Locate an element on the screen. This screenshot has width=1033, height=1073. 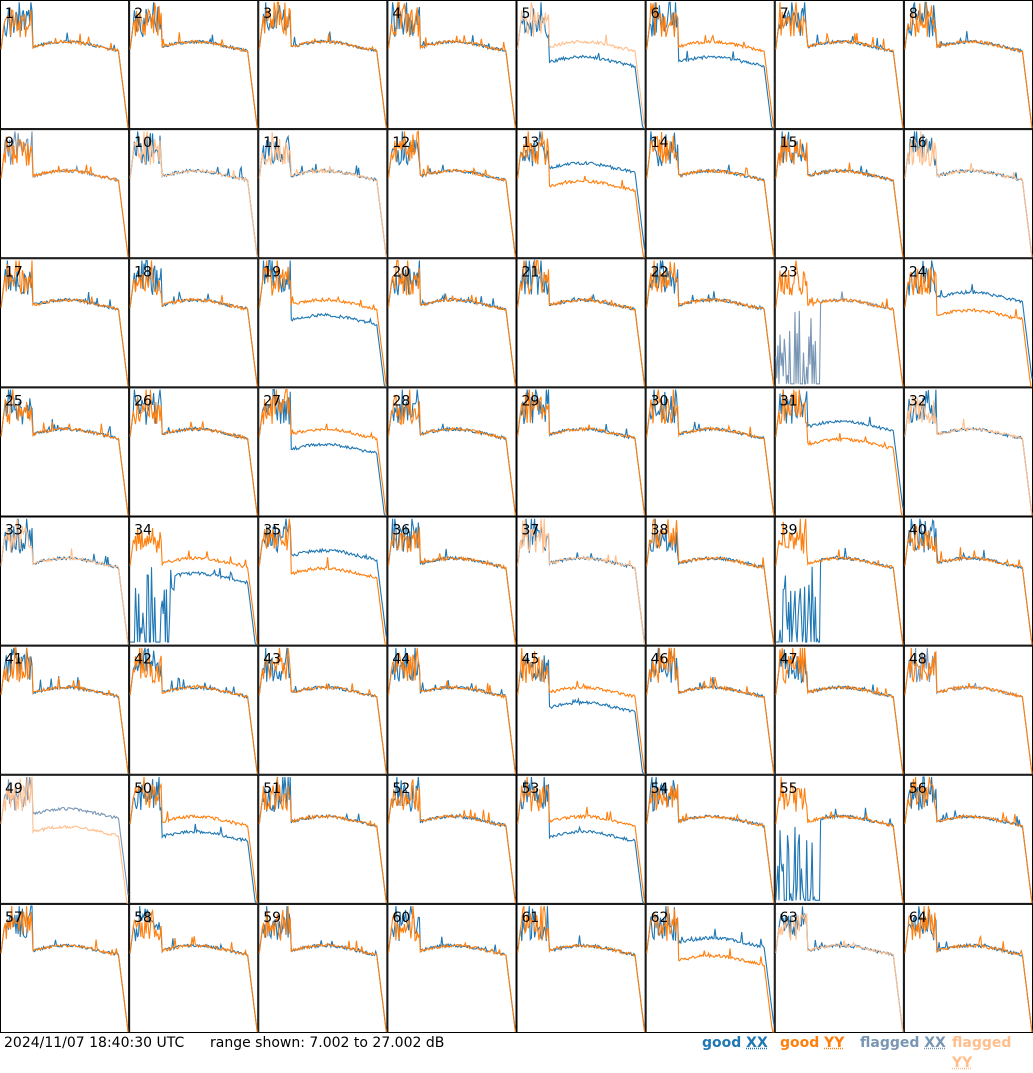
tile-number: 2 is located at coordinates (138, 14).